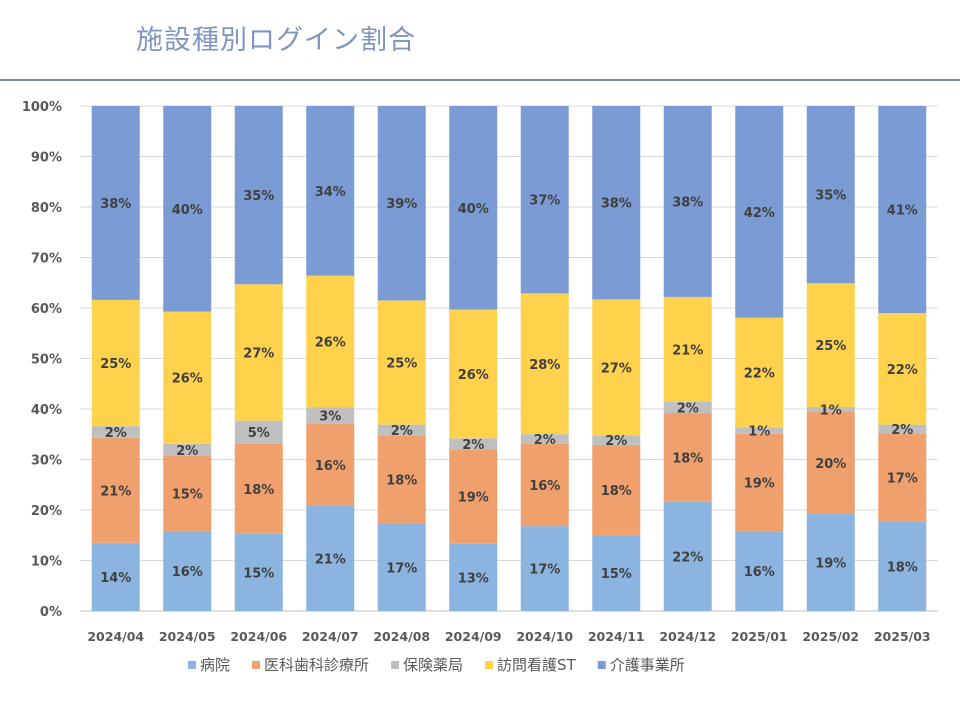 Image resolution: width=960 pixels, height=720 pixels. Describe the element at coordinates (215, 665) in the screenshot. I see `legend-label: 病院` at that location.